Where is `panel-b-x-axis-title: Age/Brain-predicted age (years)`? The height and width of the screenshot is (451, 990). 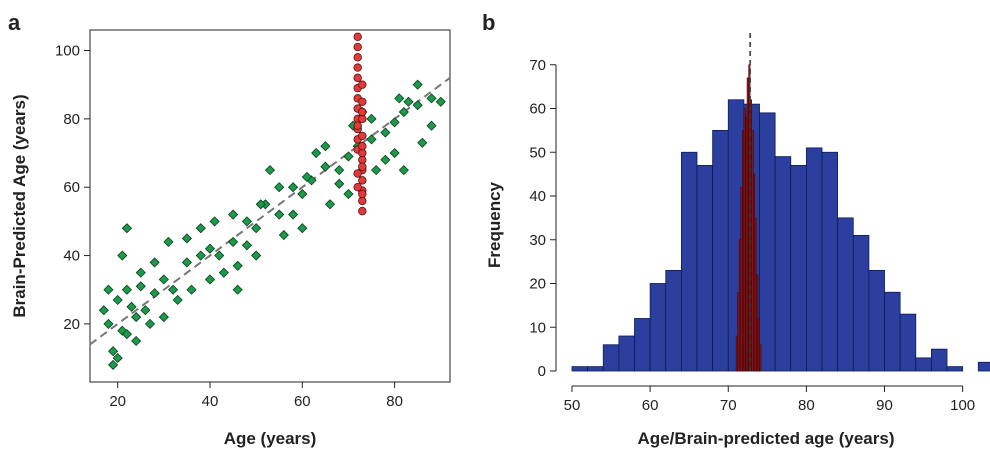
panel-b-x-axis-title: Age/Brain-predicted age (years) is located at coordinates (766, 438).